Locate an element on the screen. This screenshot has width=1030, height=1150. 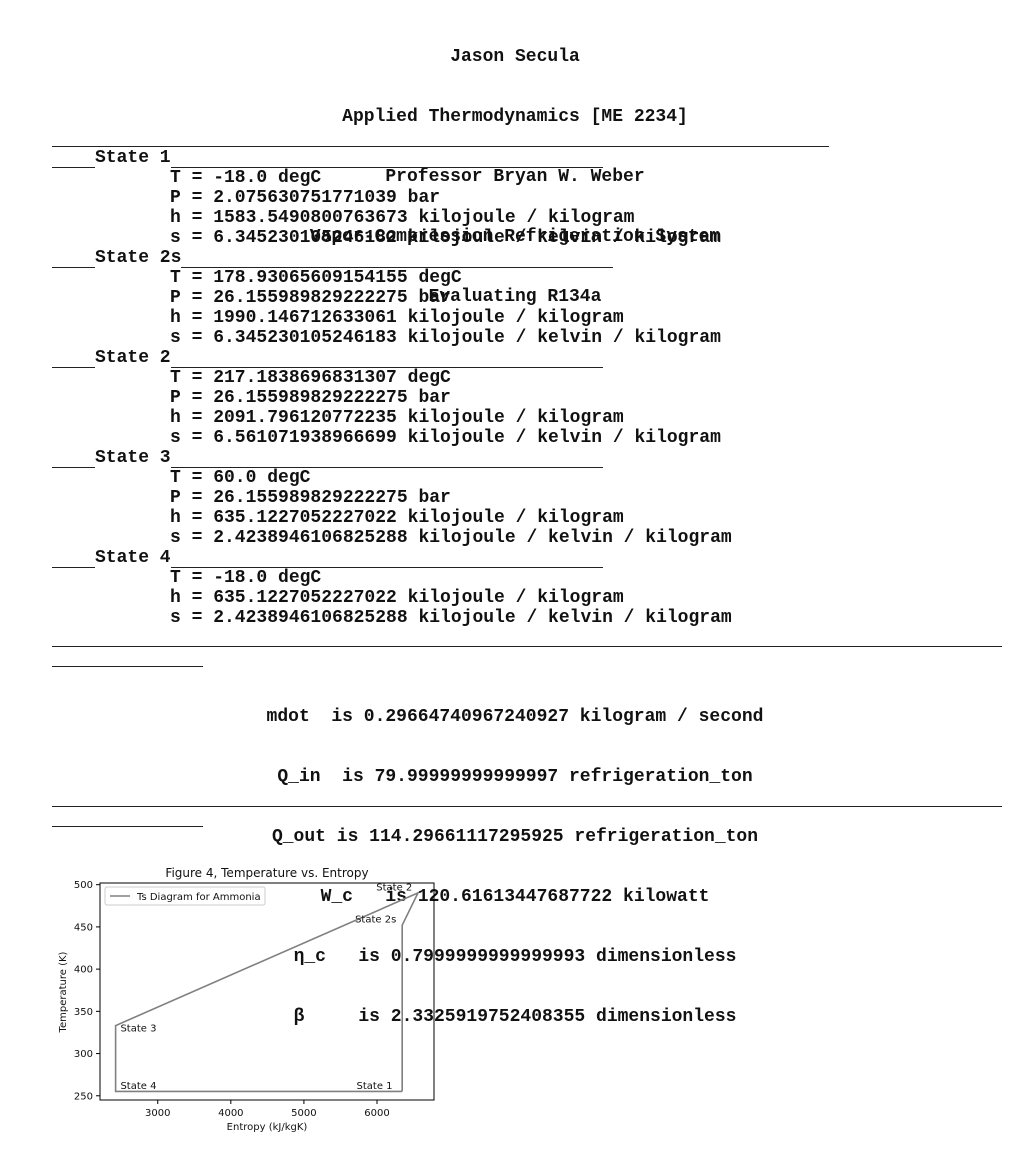
state-title-label: State 2s is located at coordinates (138, 258).